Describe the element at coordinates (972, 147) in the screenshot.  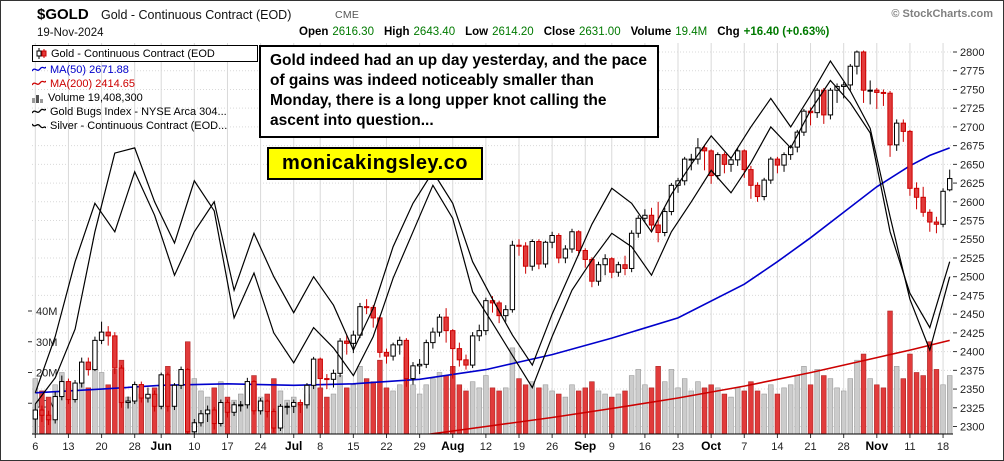
I see `svg-text: 2675` at that location.